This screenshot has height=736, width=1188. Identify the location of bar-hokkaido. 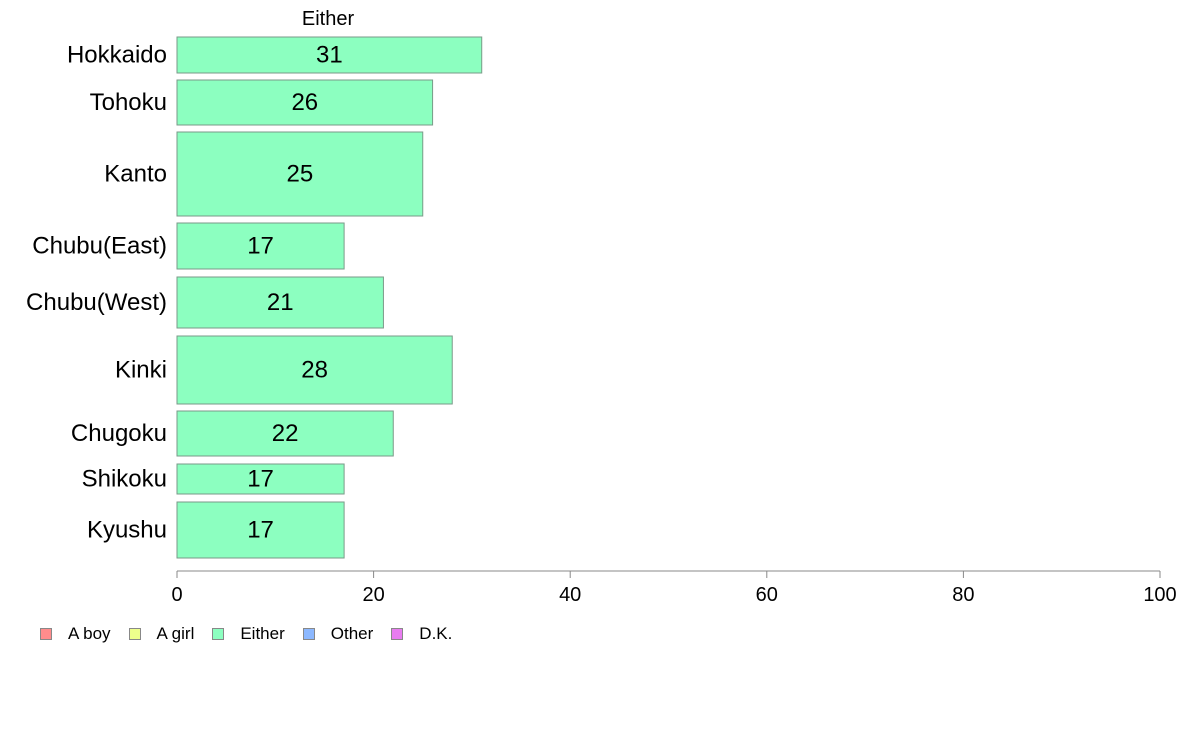
(329, 55).